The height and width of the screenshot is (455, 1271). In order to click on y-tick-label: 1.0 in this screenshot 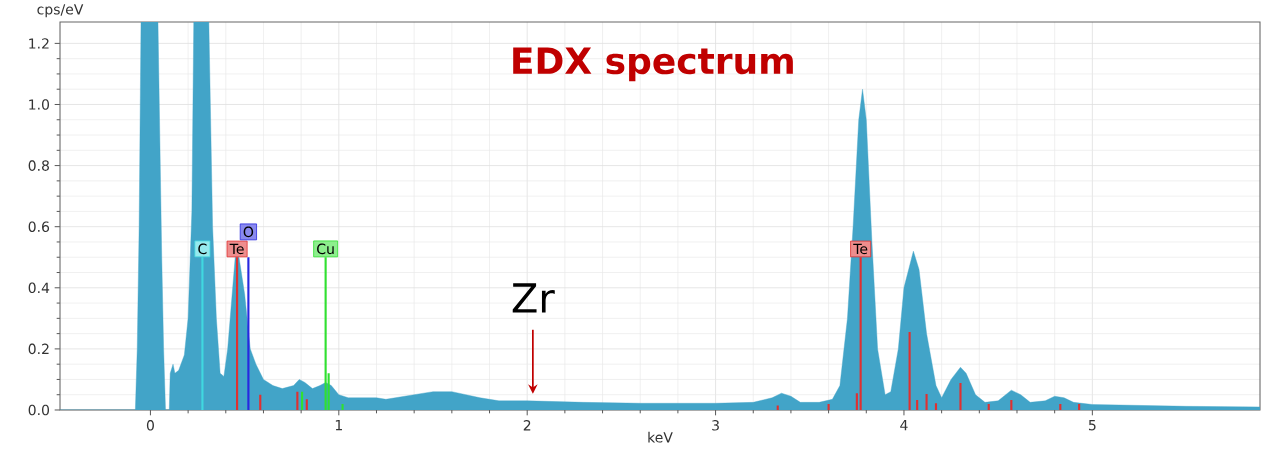, I will do `click(39, 104)`.